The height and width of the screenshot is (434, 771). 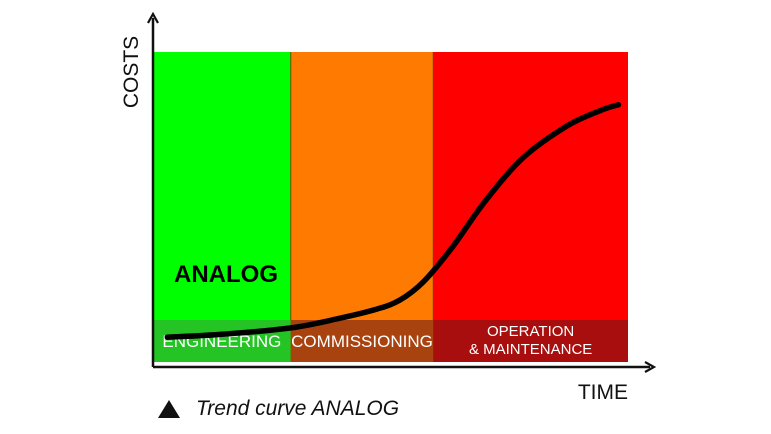 I want to click on phase-label-operation: OPERATION & MAINTENANCE, so click(x=530, y=340).